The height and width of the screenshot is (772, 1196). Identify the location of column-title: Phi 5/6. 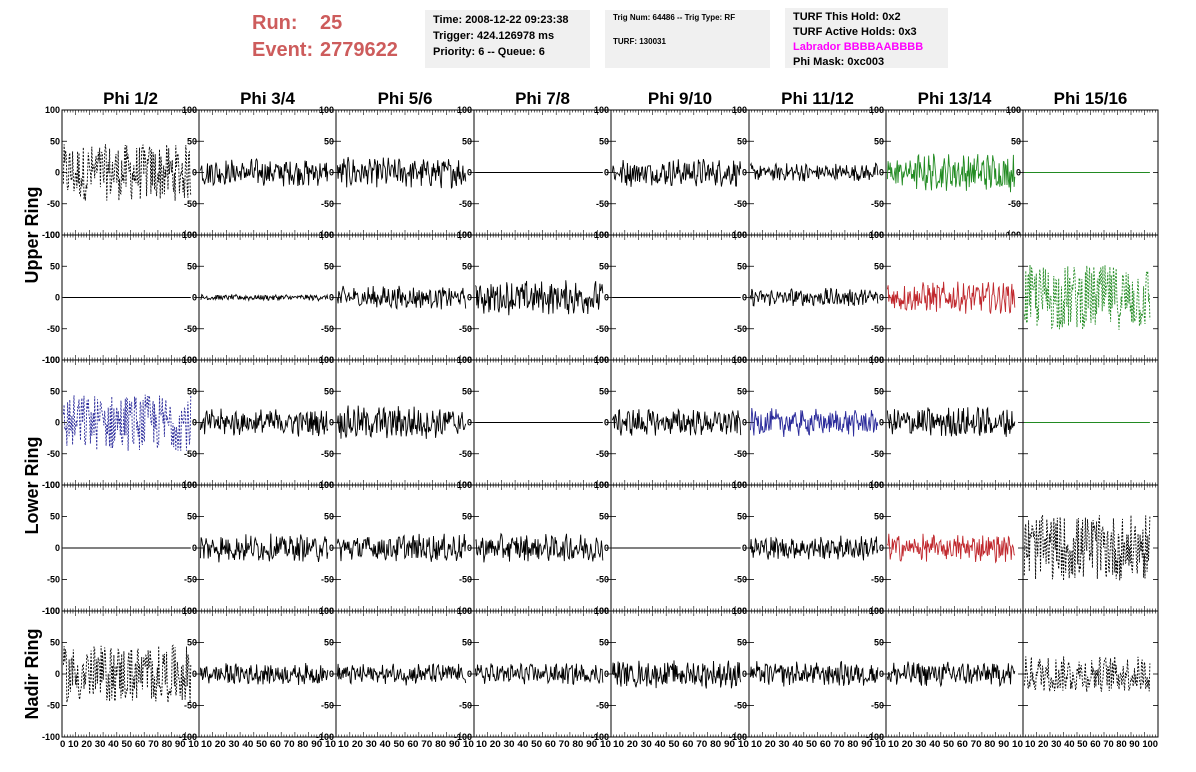
(405, 98).